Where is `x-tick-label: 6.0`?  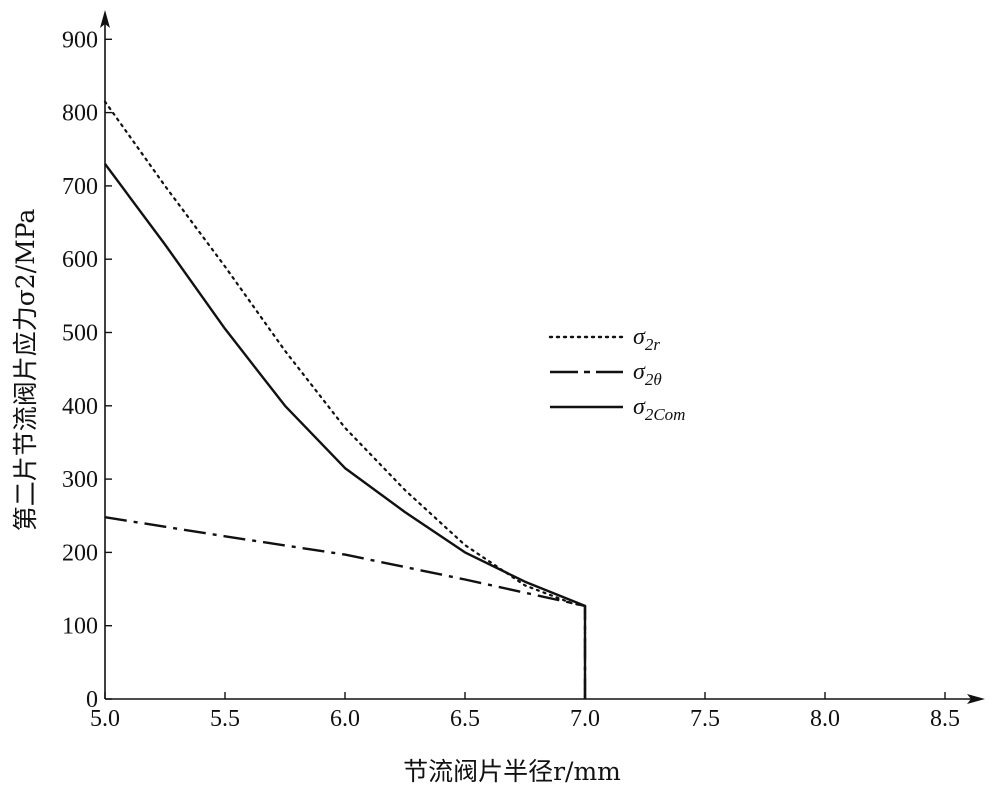 x-tick-label: 6.0 is located at coordinates (345, 719).